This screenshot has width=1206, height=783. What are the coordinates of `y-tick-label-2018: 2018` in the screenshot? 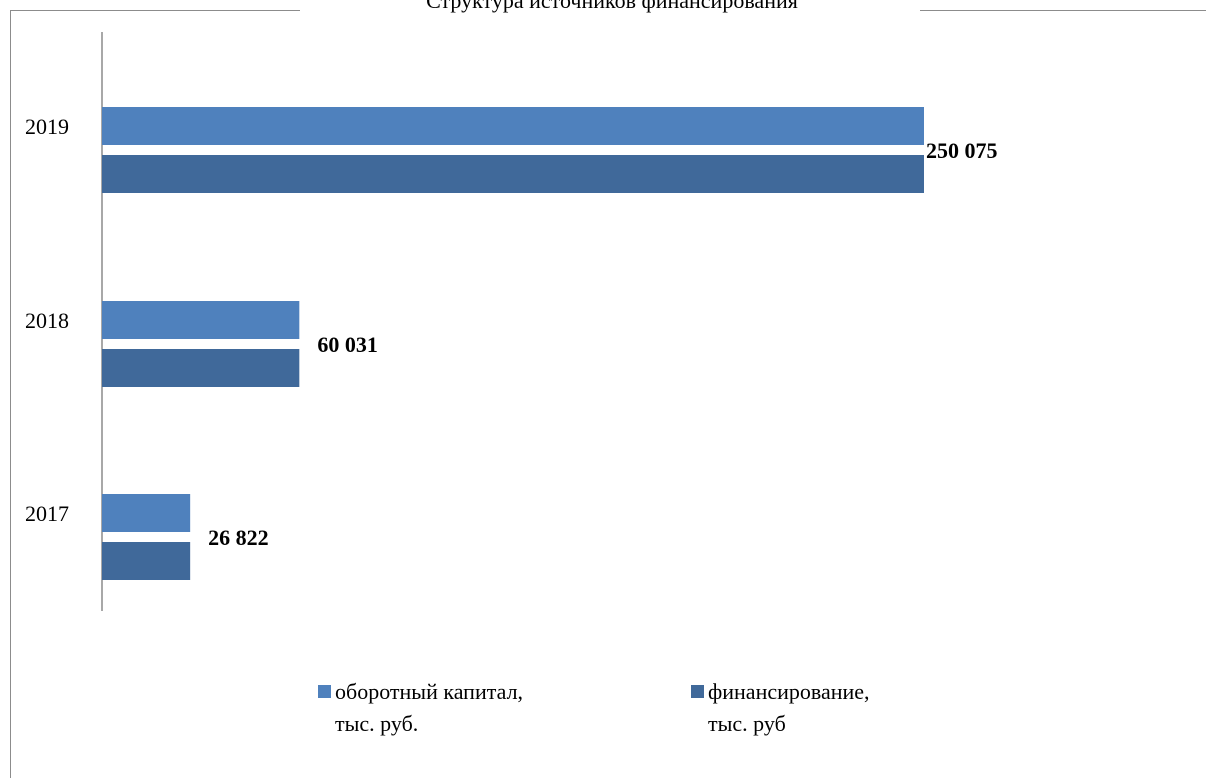 It's located at (47, 320).